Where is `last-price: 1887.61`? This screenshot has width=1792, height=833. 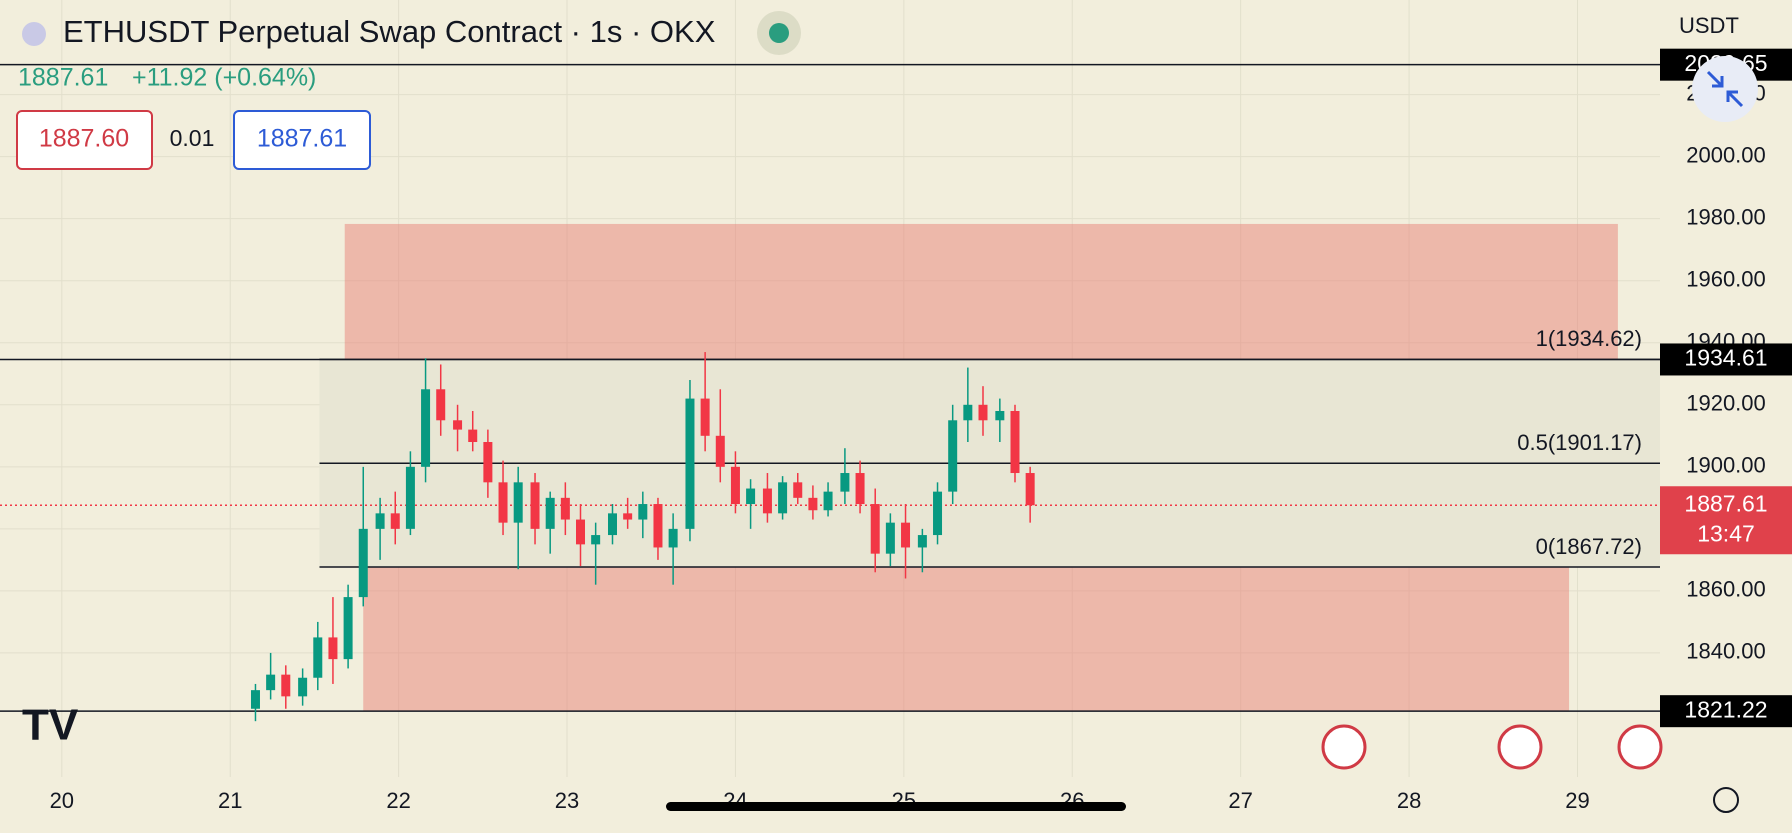
last-price: 1887.61 is located at coordinates (63, 78).